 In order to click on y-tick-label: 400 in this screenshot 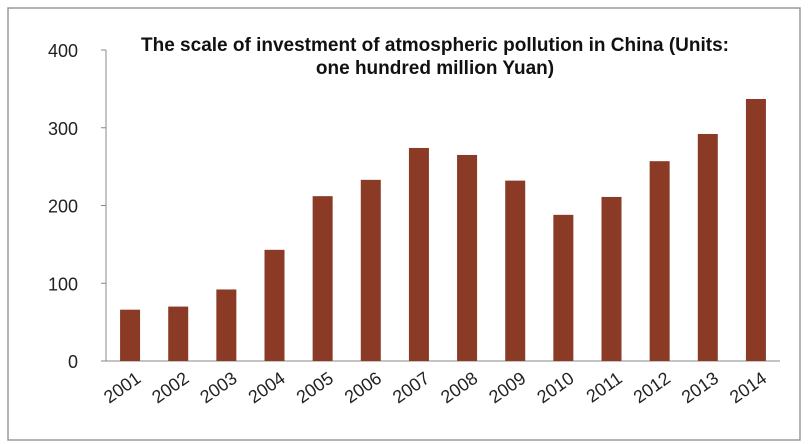, I will do `click(63, 51)`.